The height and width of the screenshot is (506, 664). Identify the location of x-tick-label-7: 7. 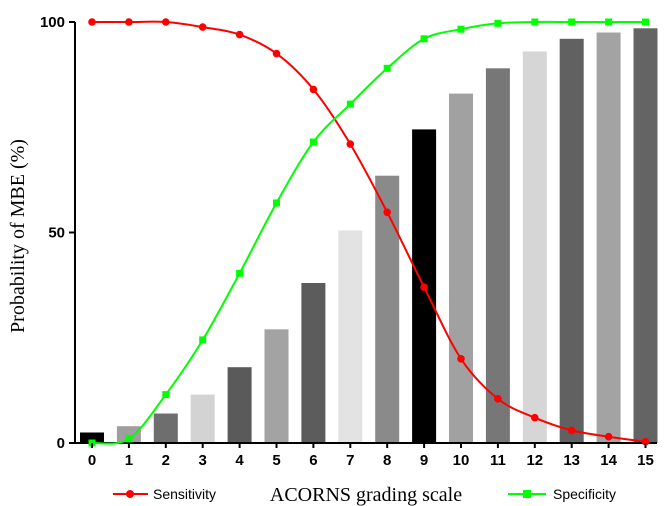
(350, 460).